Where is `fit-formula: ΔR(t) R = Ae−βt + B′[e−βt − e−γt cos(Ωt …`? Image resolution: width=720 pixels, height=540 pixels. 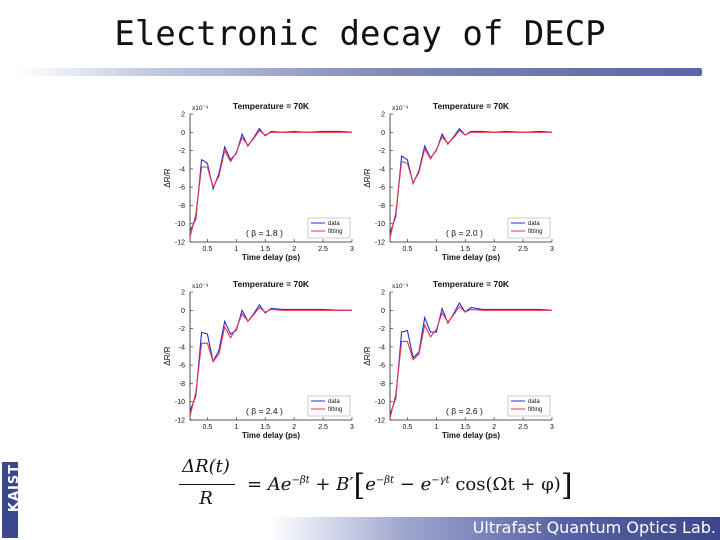
fit-formula: ΔR(t) R = Ae−βt + B′[e−βt − e−γt cos(Ωt … is located at coordinates (375, 482).